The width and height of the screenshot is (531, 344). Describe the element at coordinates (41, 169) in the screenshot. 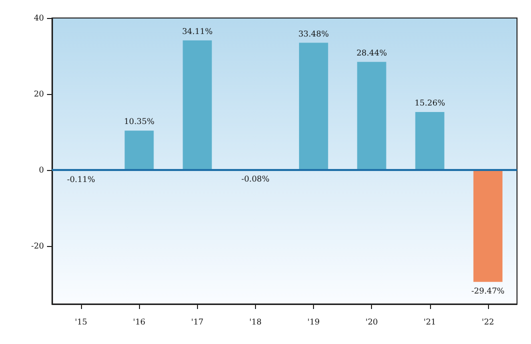

I see `y-tick-label: 0` at that location.